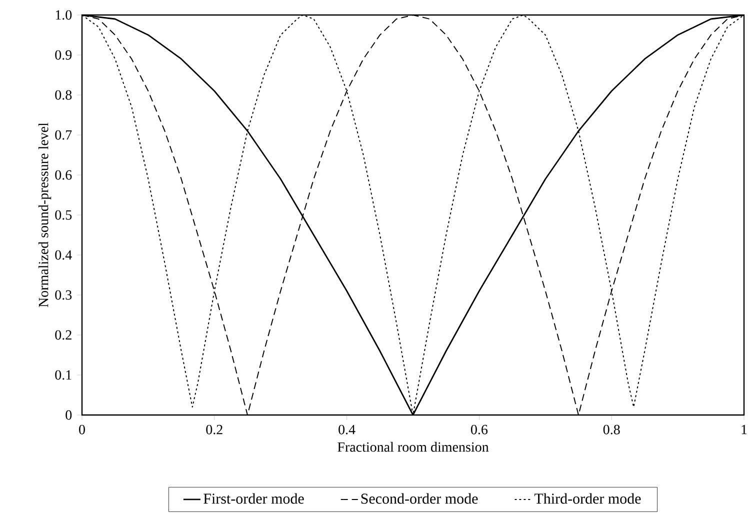  I want to click on y-tick-label: 0, so click(69, 415).